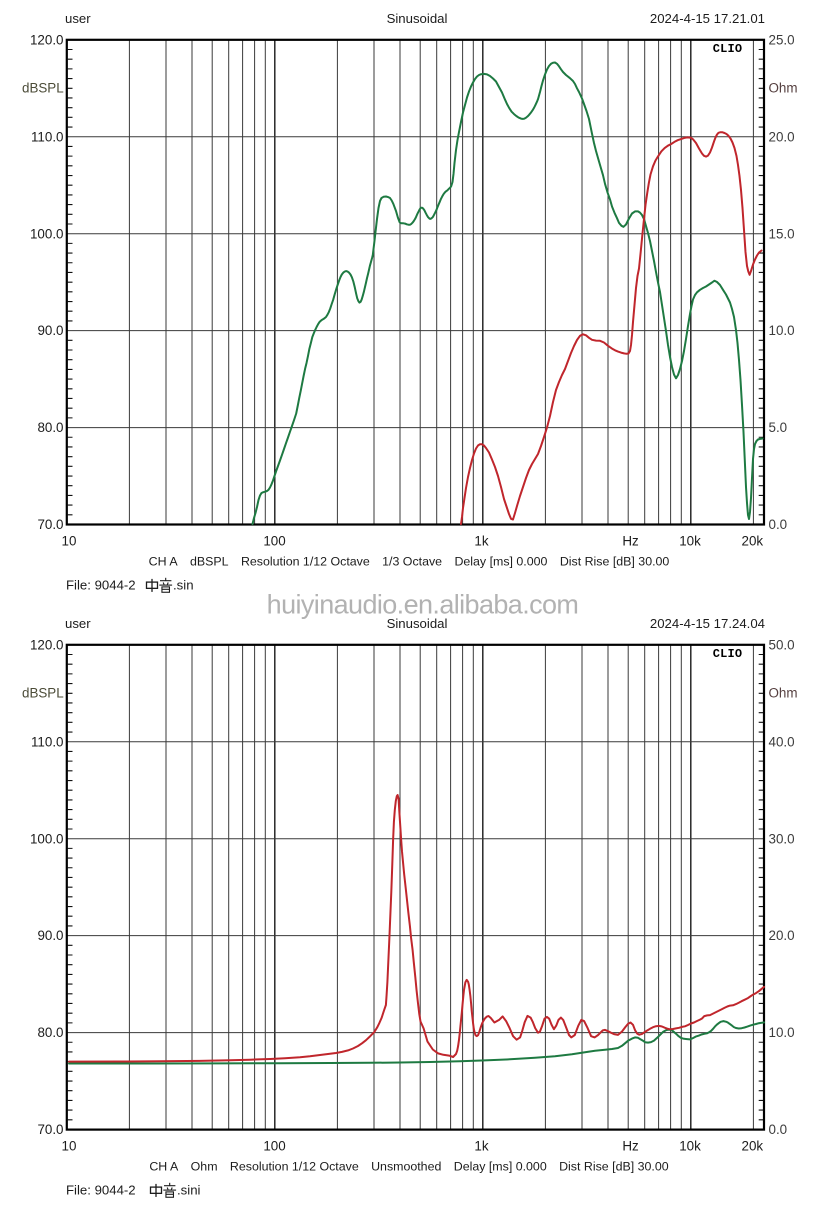 Image resolution: width=837 pixels, height=1214 pixels. Describe the element at coordinates (778, 427) in the screenshot. I see `svg-text: 5.0` at that location.